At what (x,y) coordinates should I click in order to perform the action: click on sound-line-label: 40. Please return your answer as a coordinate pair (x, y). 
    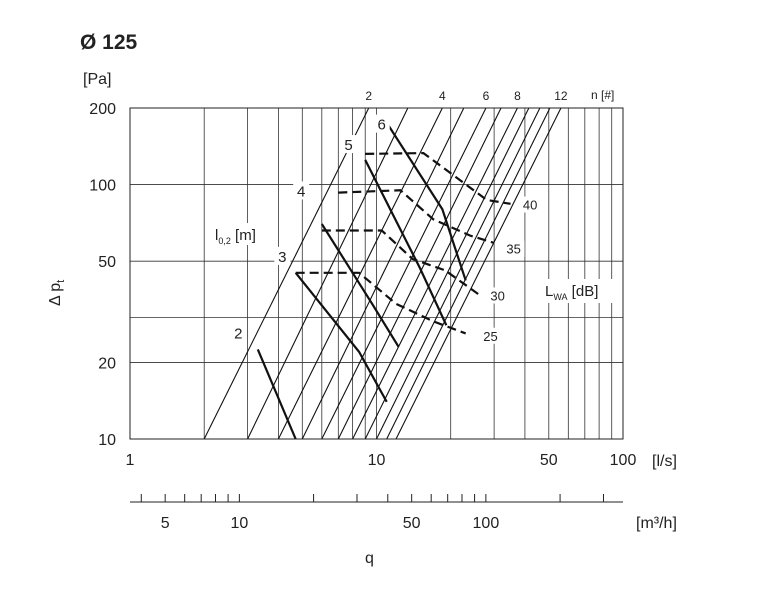
    Looking at the image, I should click on (530, 205).